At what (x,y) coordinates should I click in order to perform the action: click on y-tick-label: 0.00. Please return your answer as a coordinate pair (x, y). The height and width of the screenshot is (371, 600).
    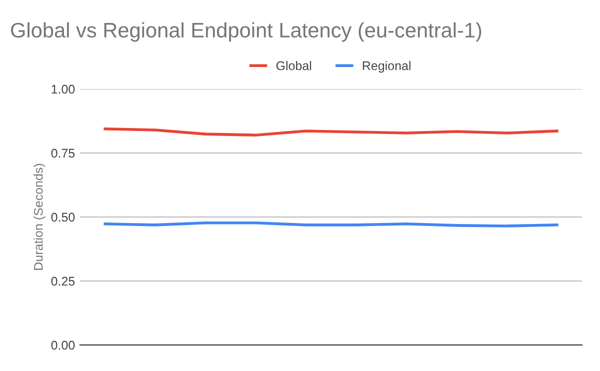
    Looking at the image, I should click on (63, 345).